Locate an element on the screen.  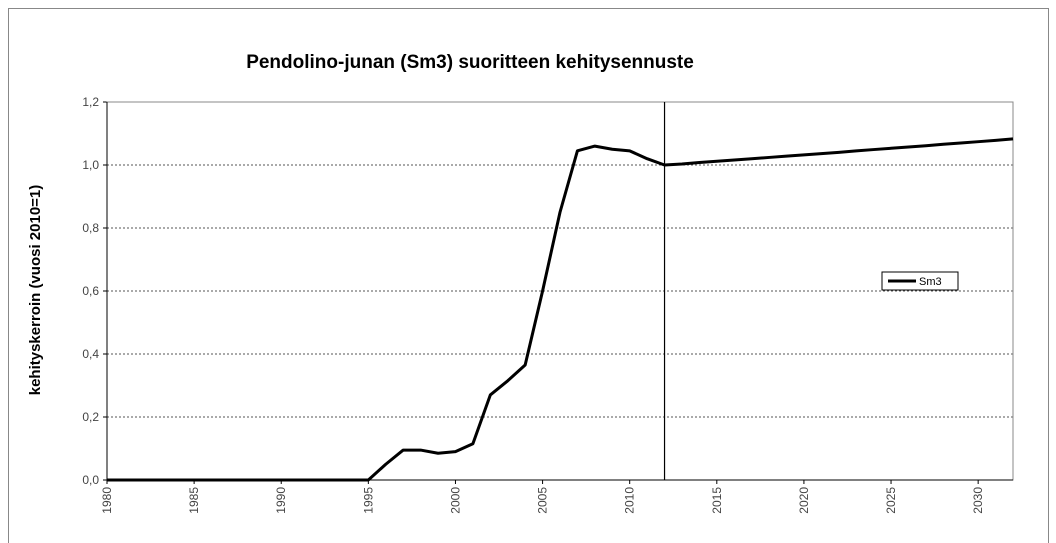
y-tick-label: 0,4 is located at coordinates (90, 354).